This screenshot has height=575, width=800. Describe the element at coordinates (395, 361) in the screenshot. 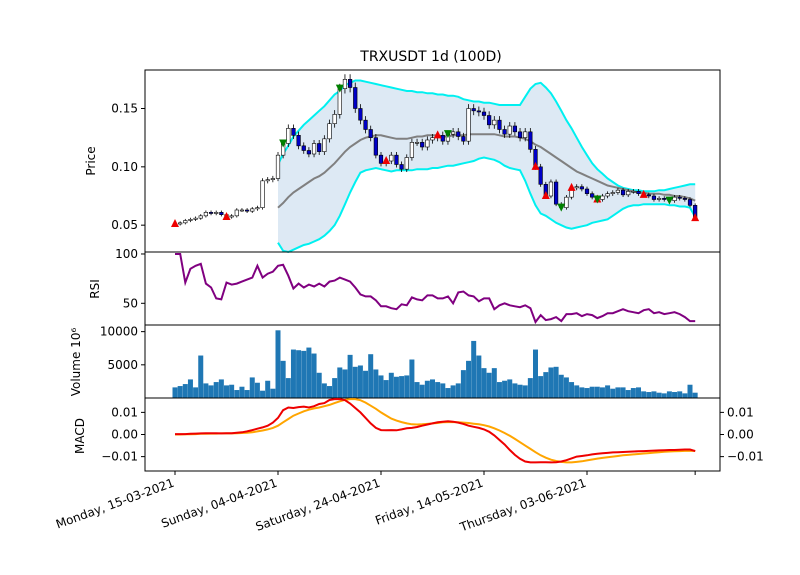

I see `volume-panel: 5000 10000 Volume 10⁶` at that location.